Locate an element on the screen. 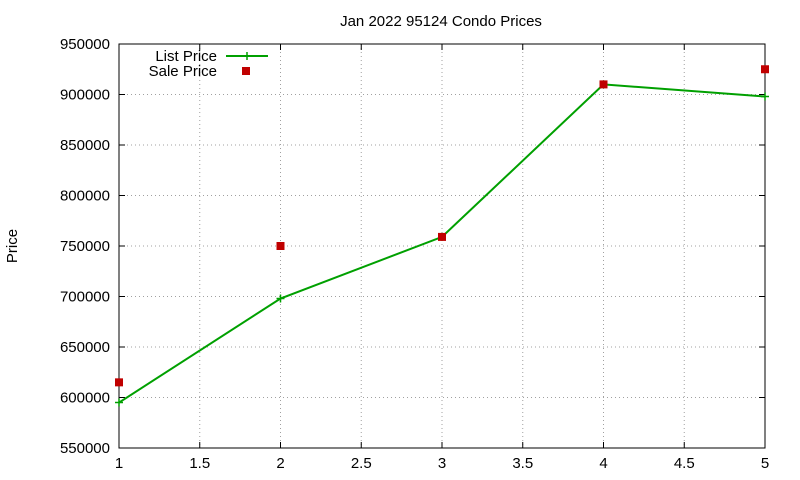 The image size is (800, 480). chart-title: Jan 2022 95124 Condo Prices is located at coordinates (441, 21).